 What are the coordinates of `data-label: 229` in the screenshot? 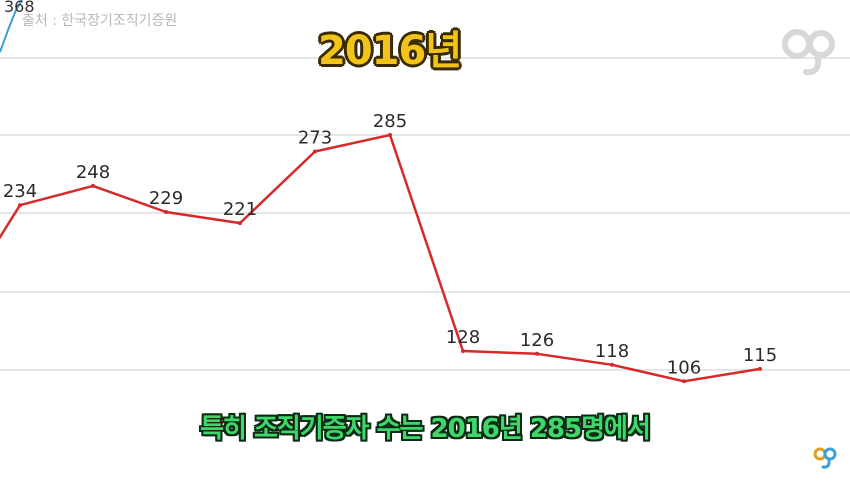 It's located at (166, 198).